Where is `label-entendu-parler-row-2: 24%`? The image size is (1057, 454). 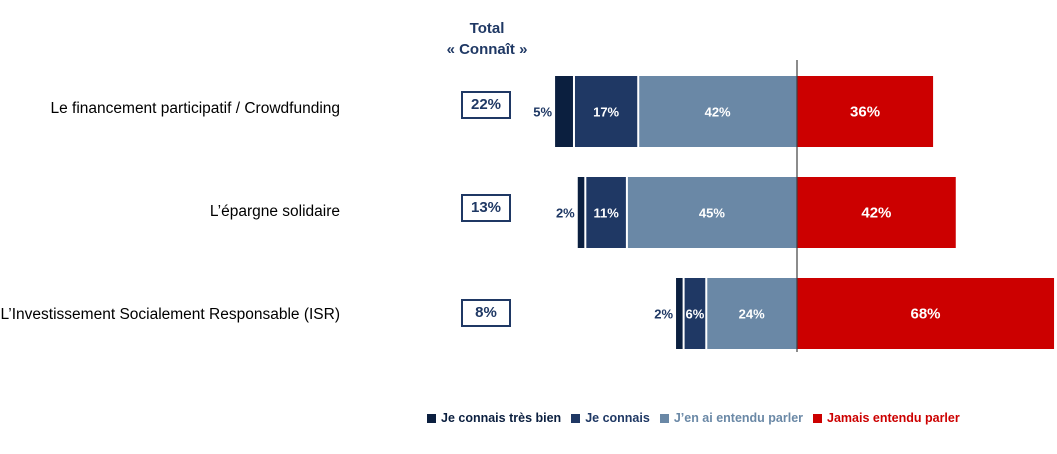 label-entendu-parler-row-2: 24% is located at coordinates (752, 314).